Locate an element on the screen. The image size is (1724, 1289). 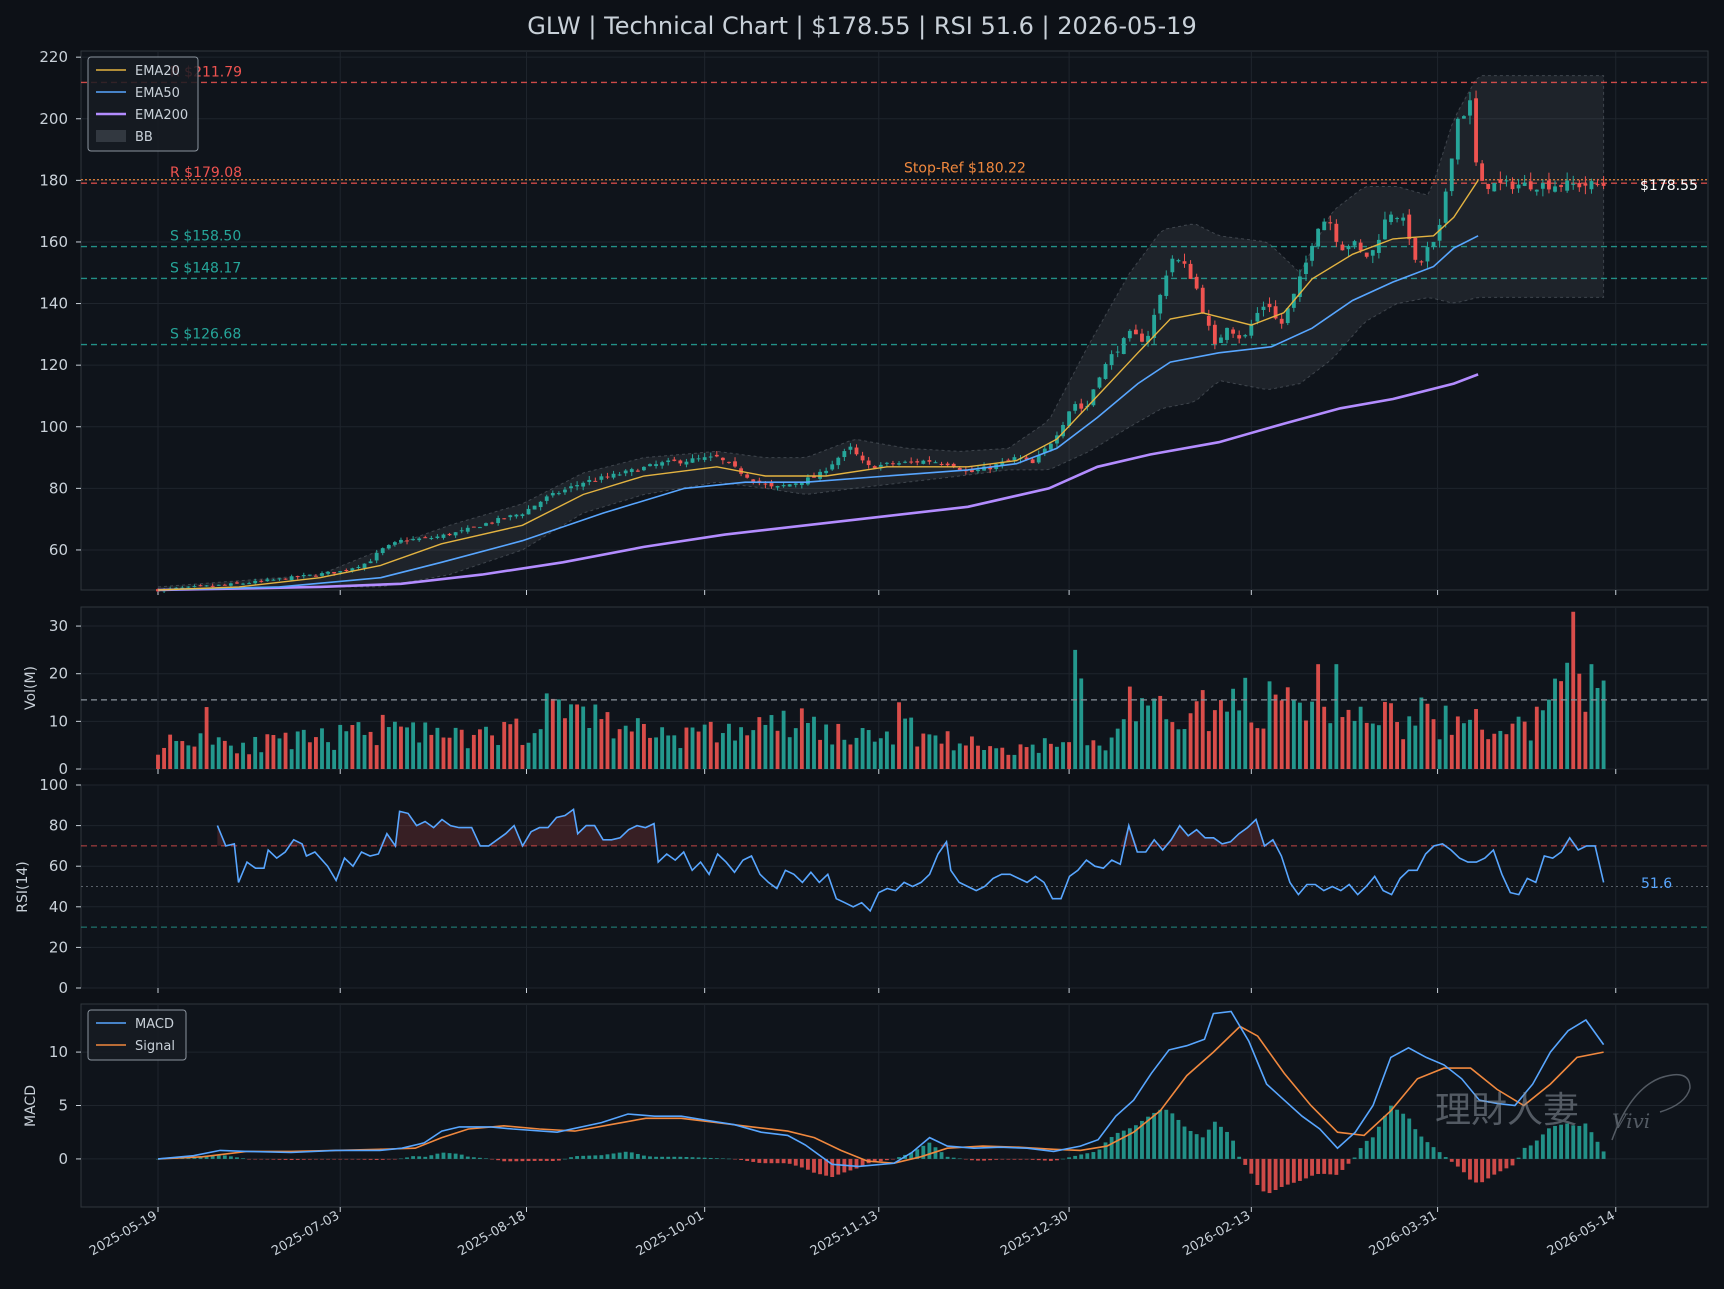
legend-box is located at coordinates (143, 104).